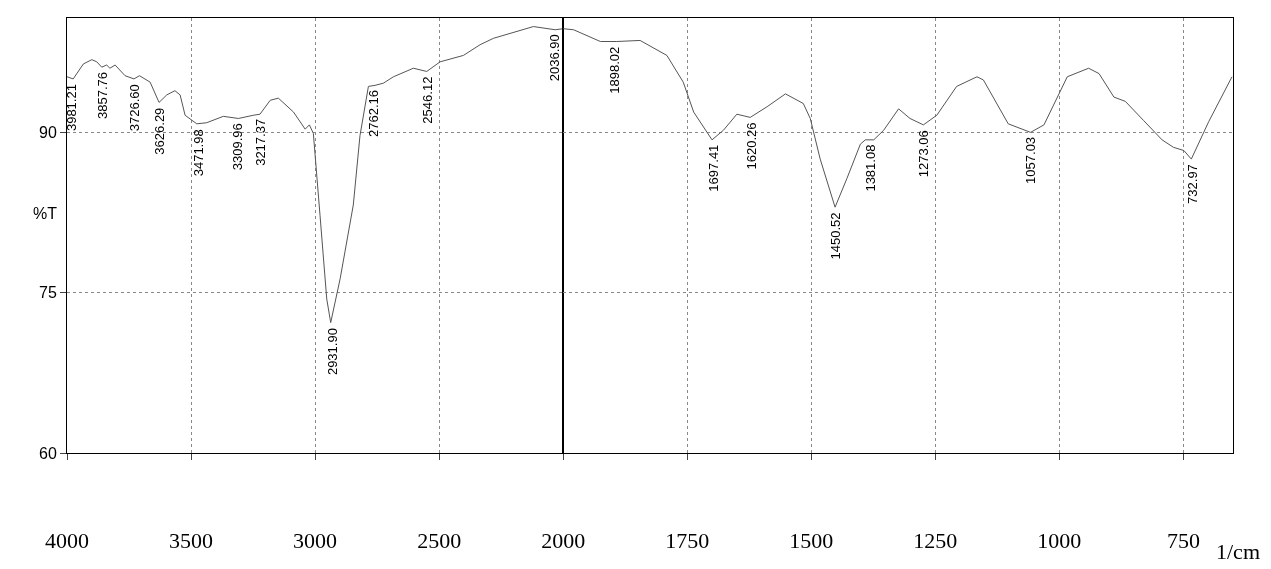 This screenshot has height=569, width=1271. Describe the element at coordinates (687, 541) in the screenshot. I see `x-tick-label: 1750` at that location.